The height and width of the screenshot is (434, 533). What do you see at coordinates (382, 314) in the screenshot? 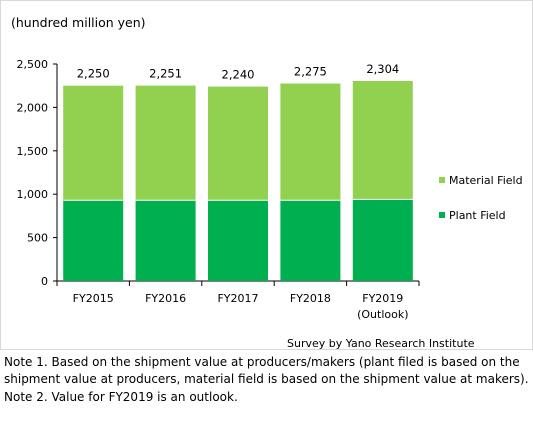
I see `x-tick-sublabel: (Outlook)` at bounding box center [382, 314].